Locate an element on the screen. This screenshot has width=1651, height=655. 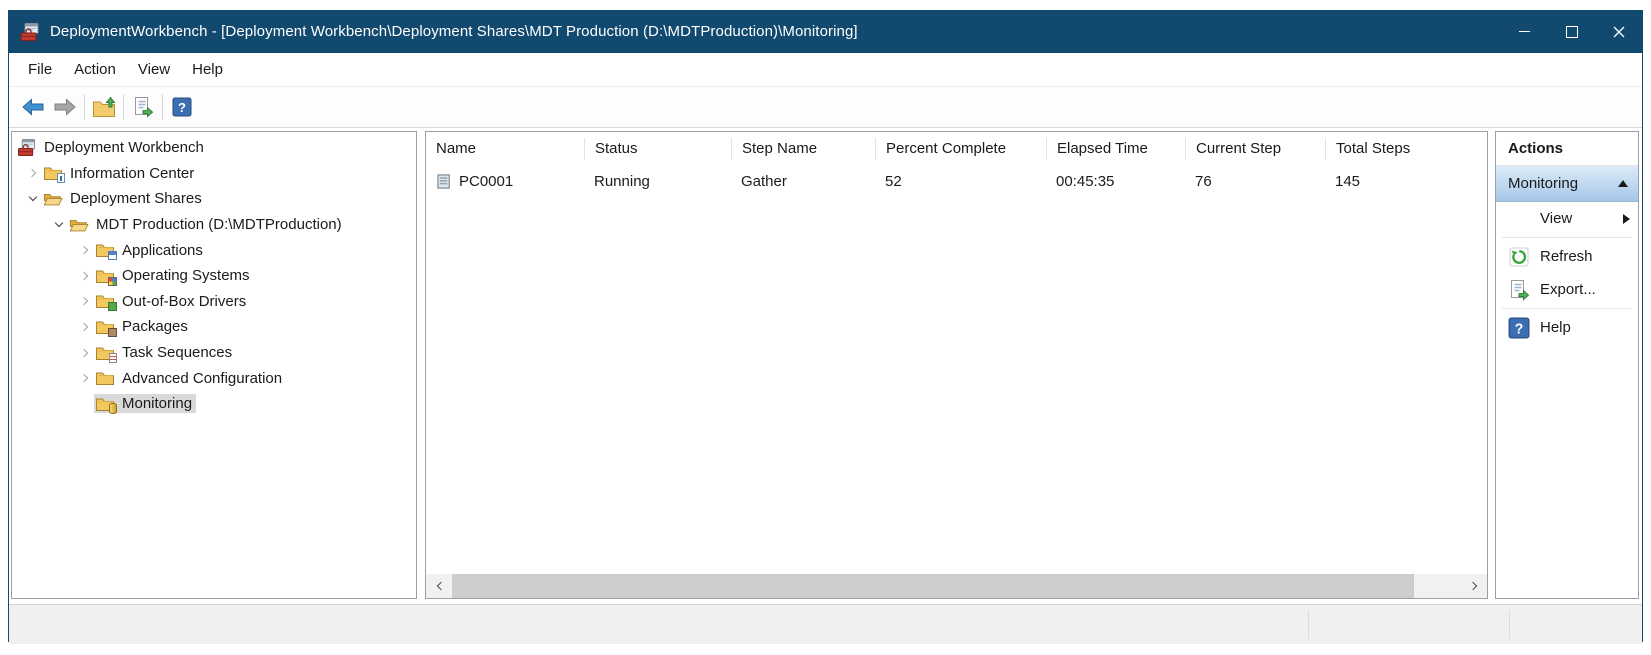
action-view: View is located at coordinates (1567, 218).